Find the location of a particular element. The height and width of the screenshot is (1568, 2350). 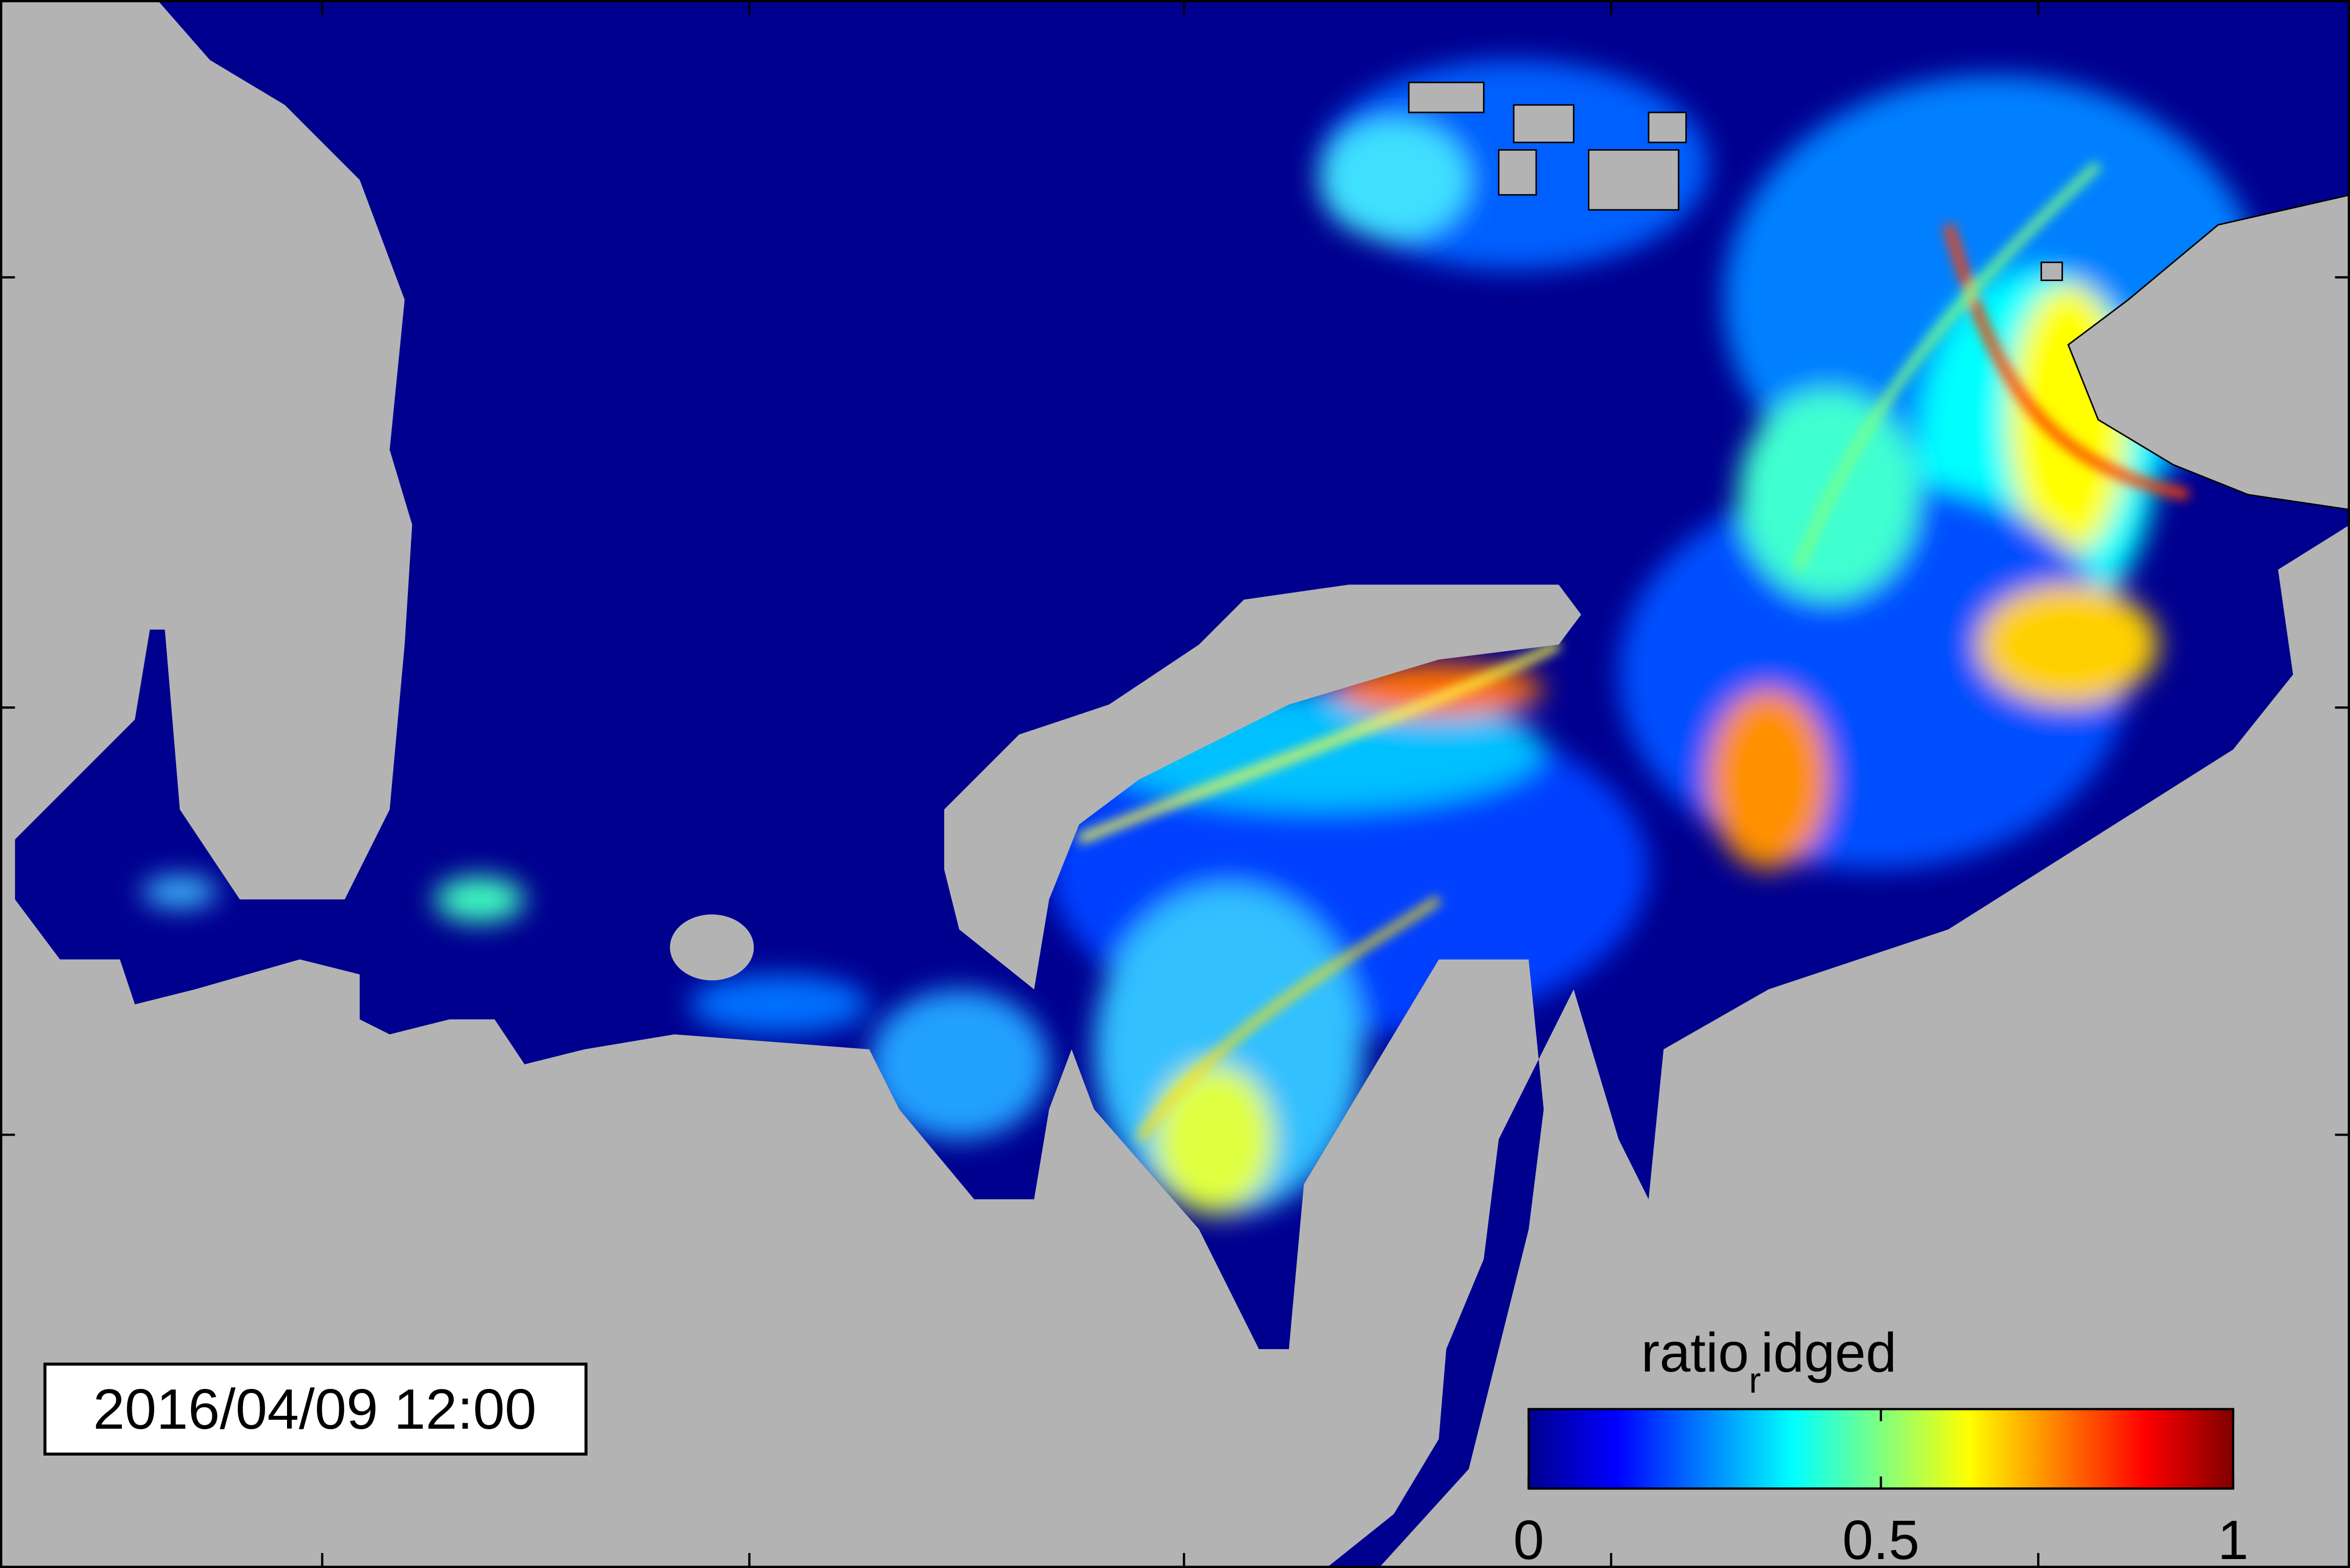

label-rest: idged is located at coordinates (1829, 1352).